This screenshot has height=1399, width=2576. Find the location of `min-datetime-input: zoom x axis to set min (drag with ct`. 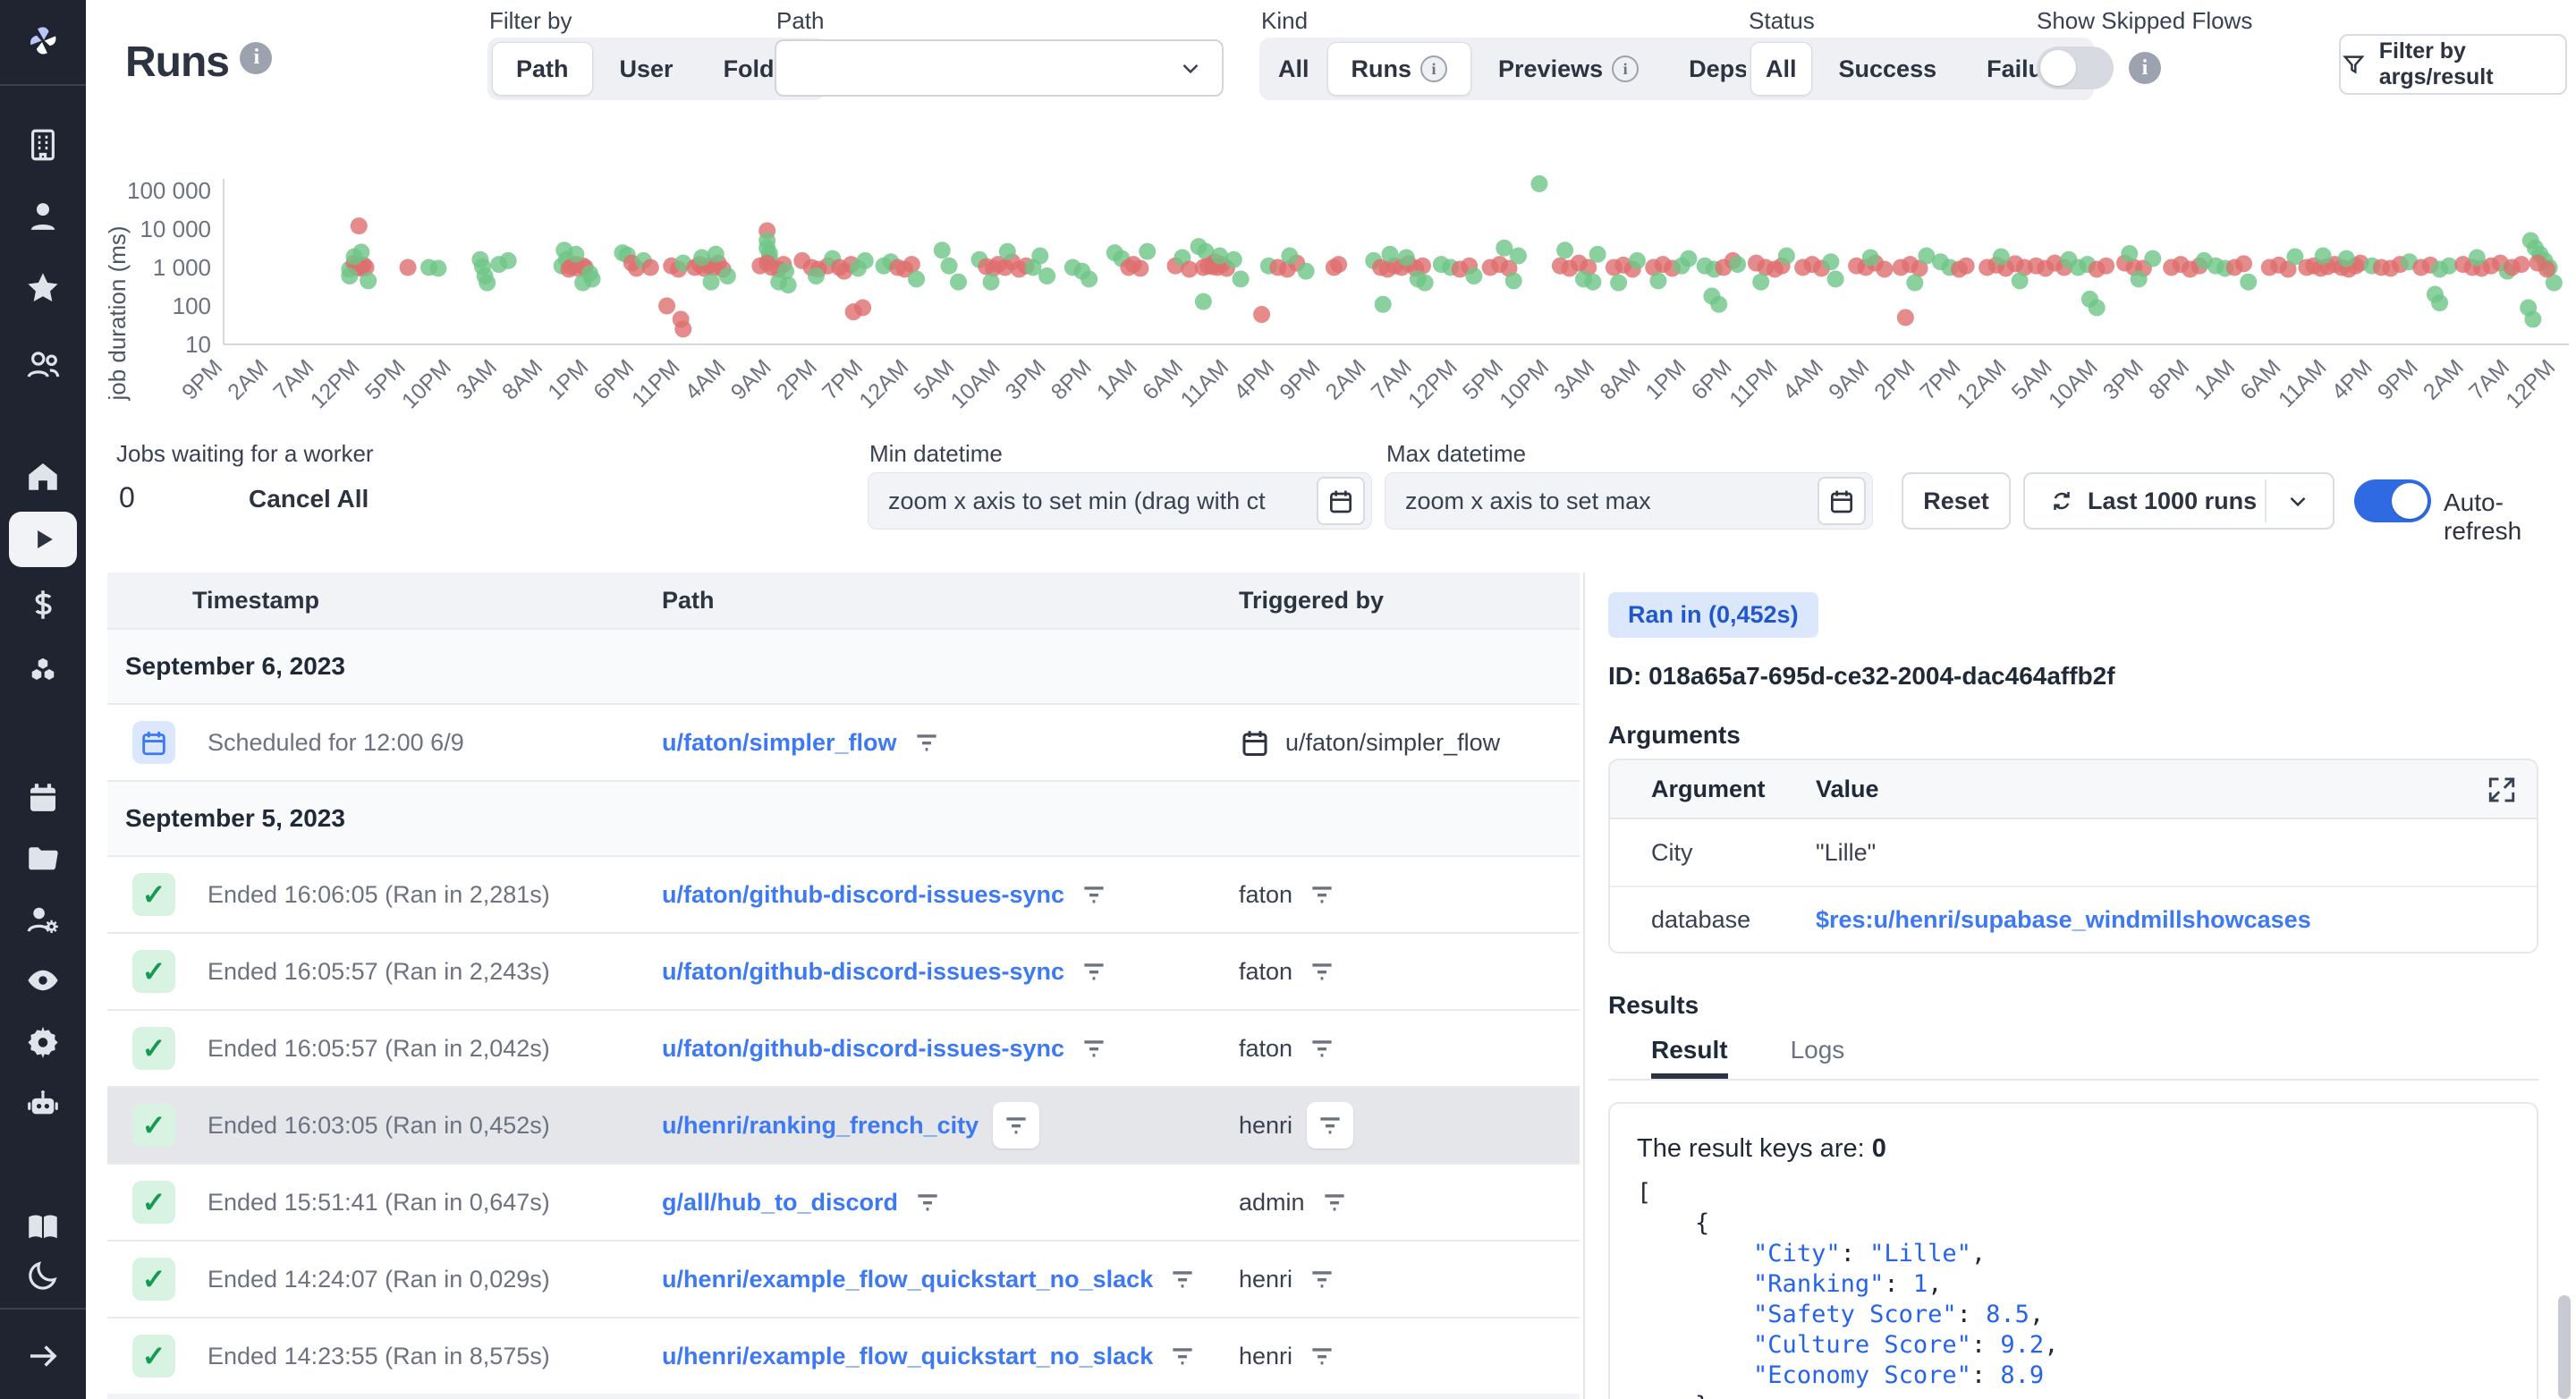

min-datetime-input: zoom x axis to set min (drag with ct is located at coordinates (1120, 501).